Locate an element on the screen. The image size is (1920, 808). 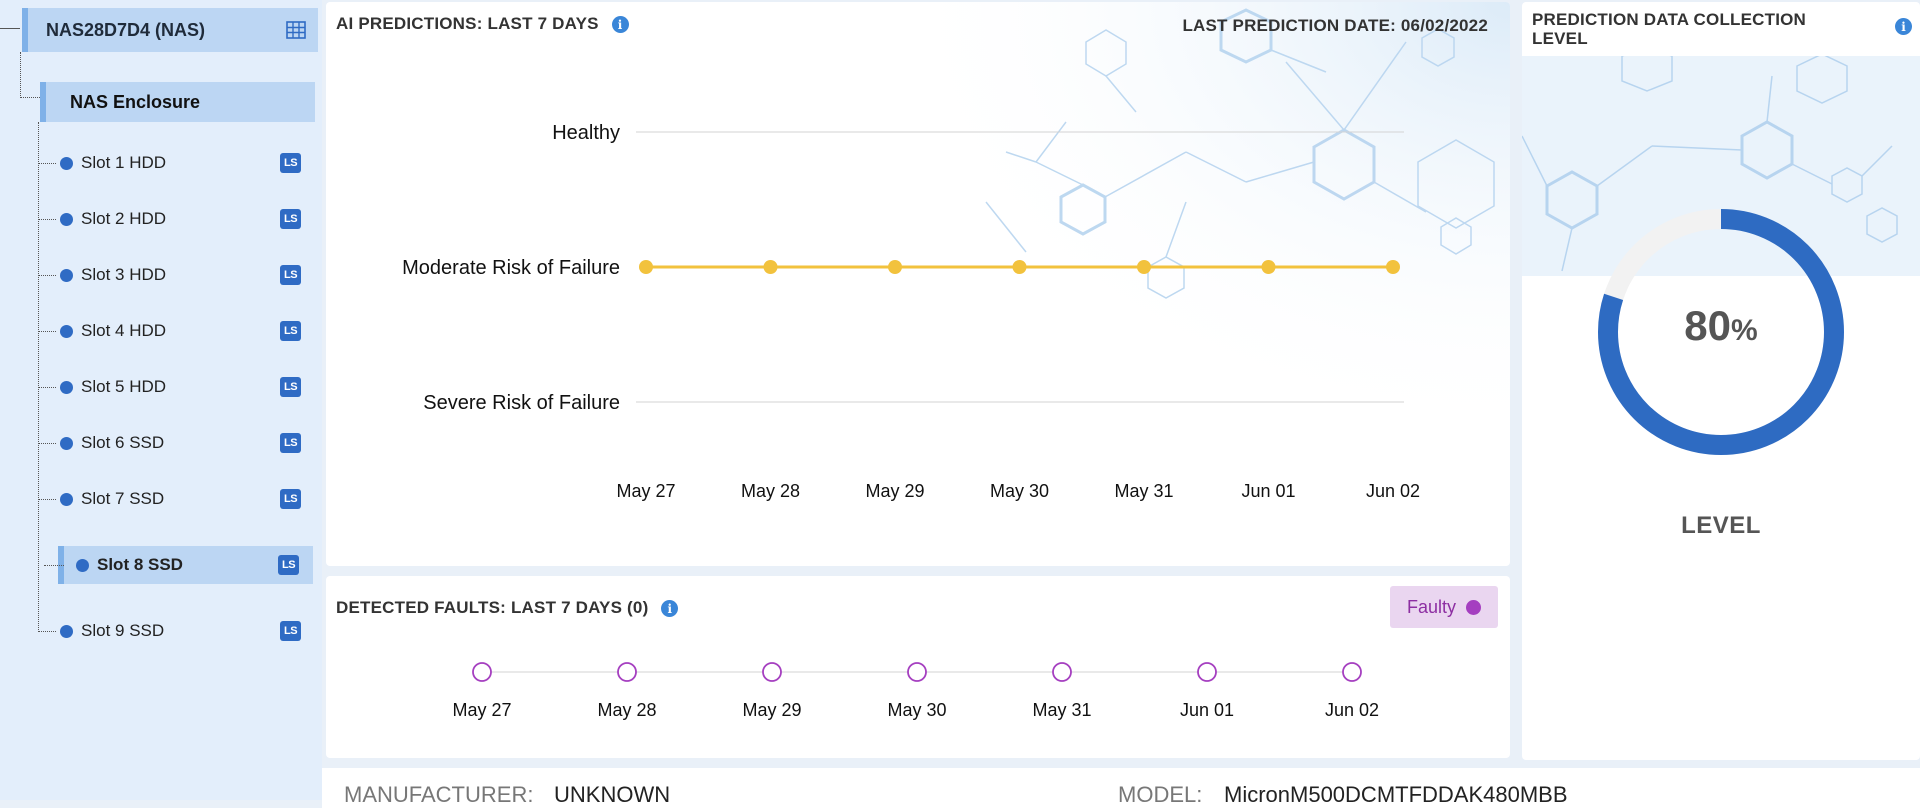
slot-label: Slot 4 HDD is located at coordinates (124, 330).